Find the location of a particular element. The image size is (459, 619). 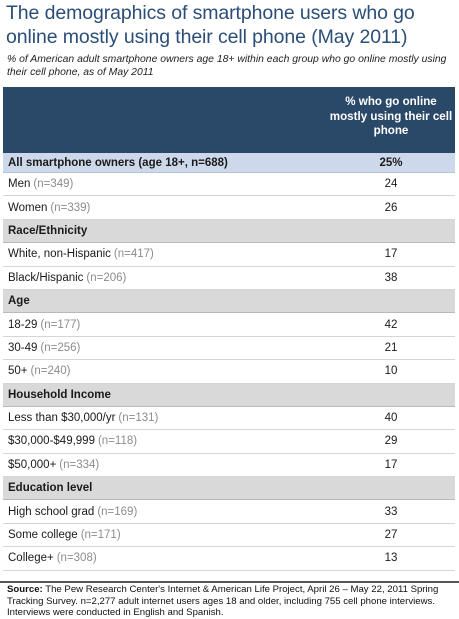

row-label-text: Household Income is located at coordinates (59, 394).